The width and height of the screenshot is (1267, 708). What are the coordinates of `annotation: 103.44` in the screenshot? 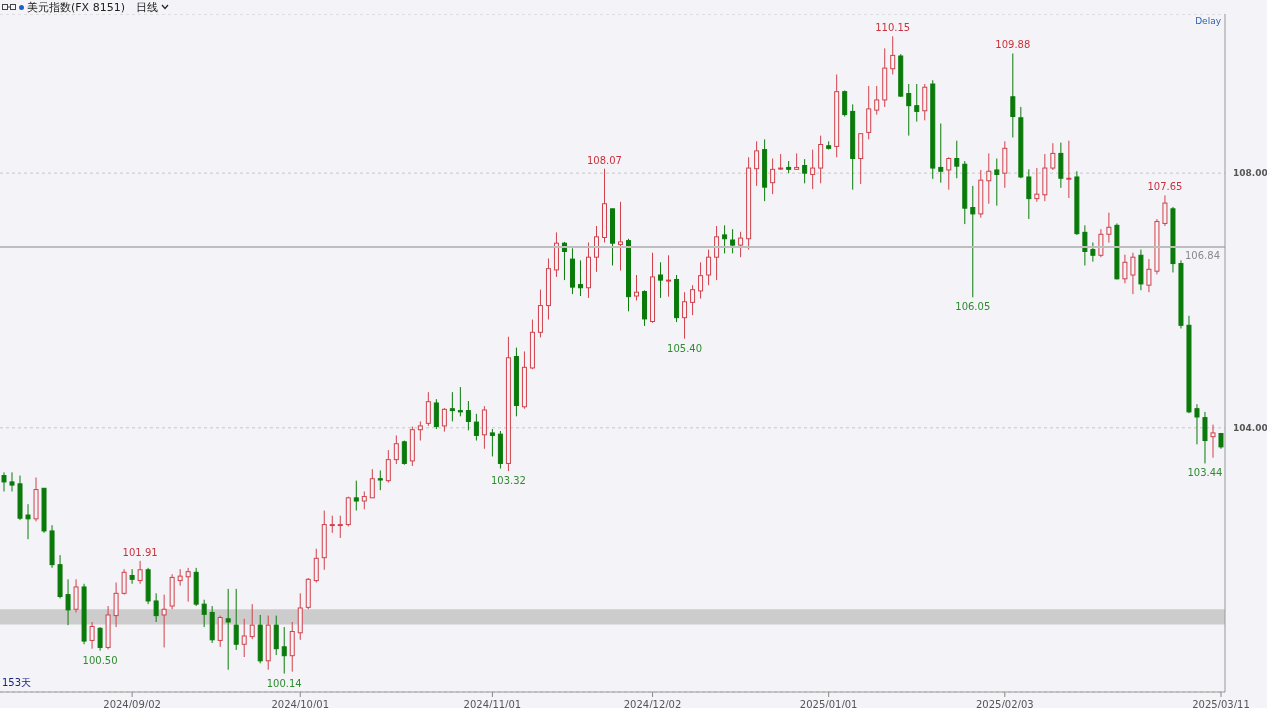 It's located at (1205, 473).